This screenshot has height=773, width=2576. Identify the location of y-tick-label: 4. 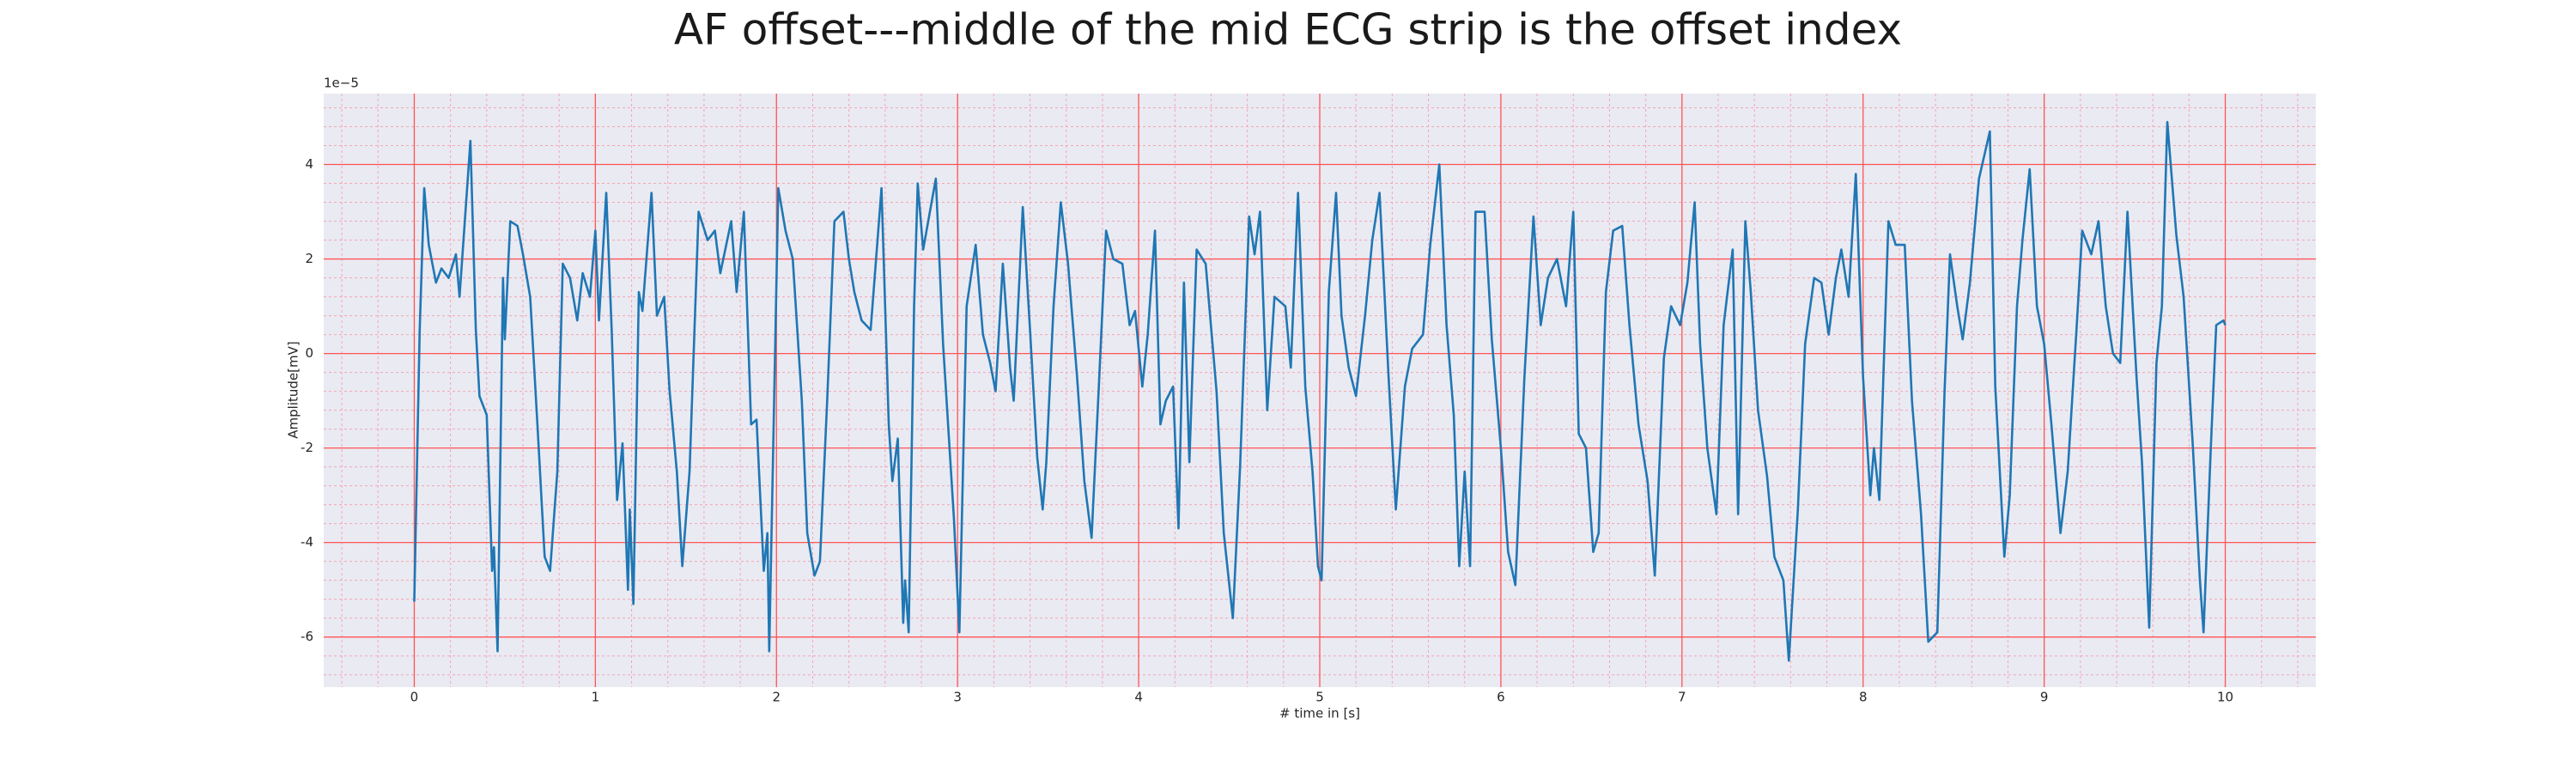
(309, 164).